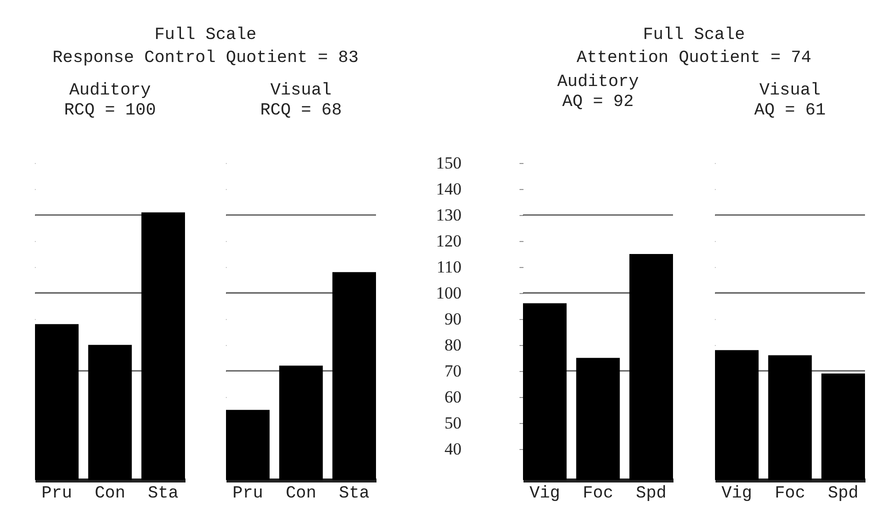  I want to click on y-tick-label: 120, so click(449, 240).